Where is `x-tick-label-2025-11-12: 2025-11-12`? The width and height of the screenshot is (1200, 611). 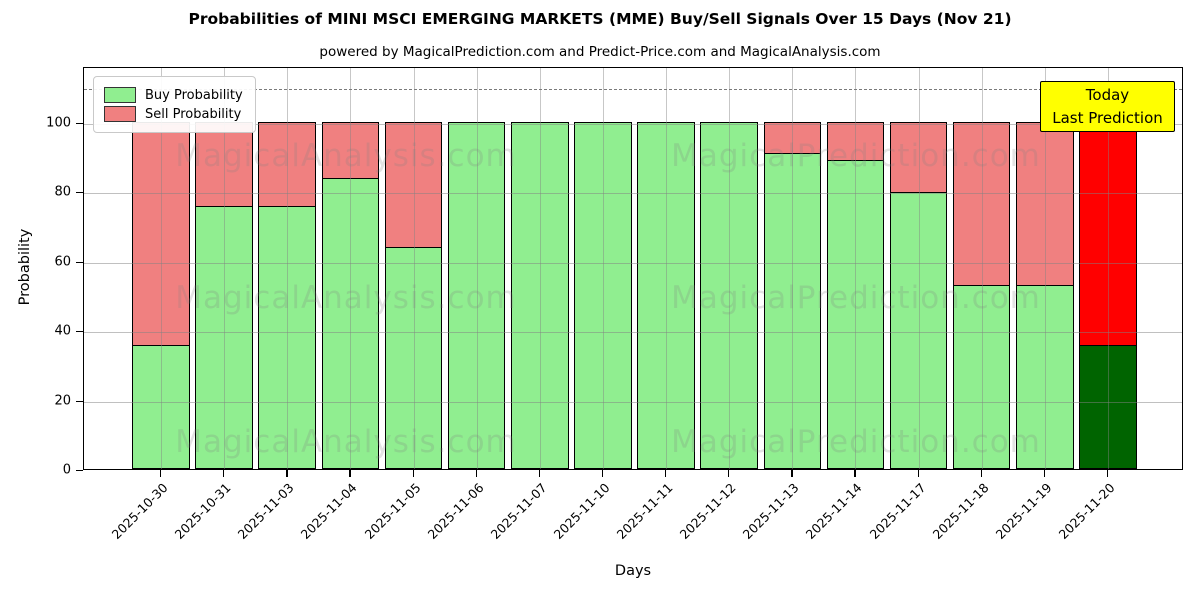 x-tick-label-2025-11-12: 2025-11-12 is located at coordinates (707, 511).